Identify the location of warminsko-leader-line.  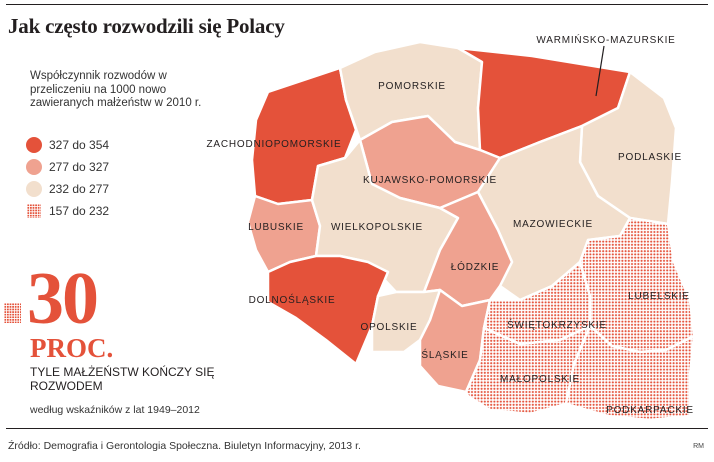
(600, 71).